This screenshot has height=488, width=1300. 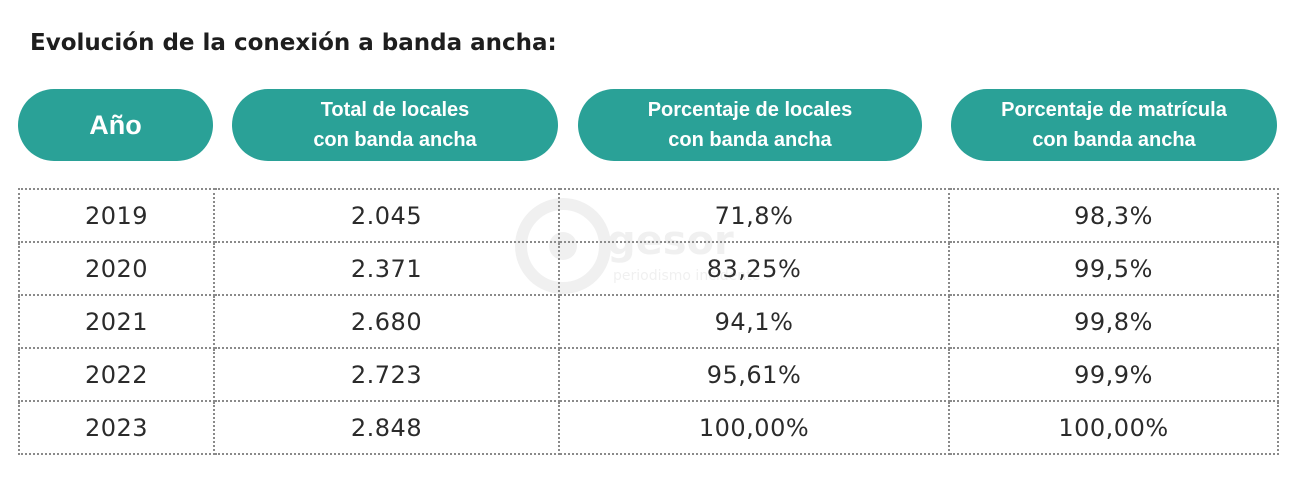 What do you see at coordinates (116, 321) in the screenshot?
I see `cell-year: 2021` at bounding box center [116, 321].